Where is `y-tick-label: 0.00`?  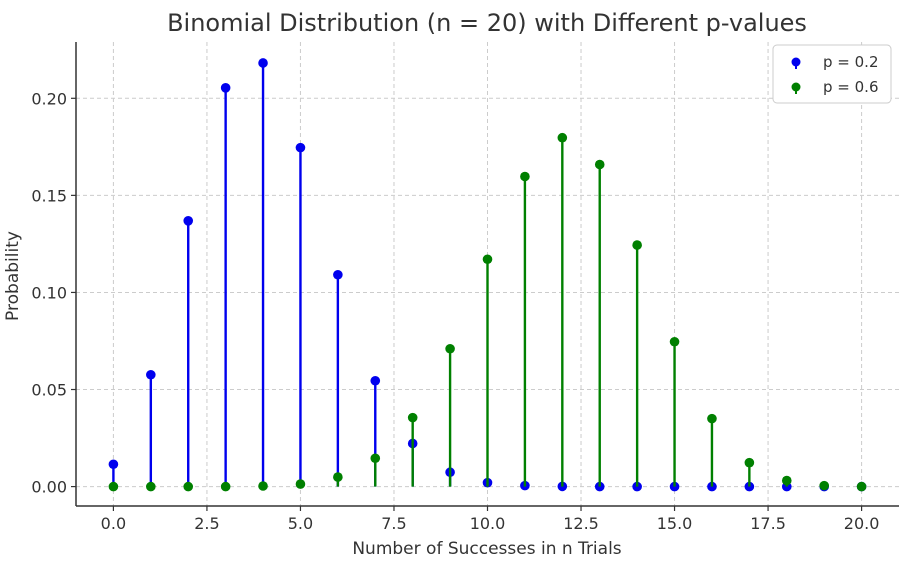
y-tick-label: 0.00 is located at coordinates (49, 487).